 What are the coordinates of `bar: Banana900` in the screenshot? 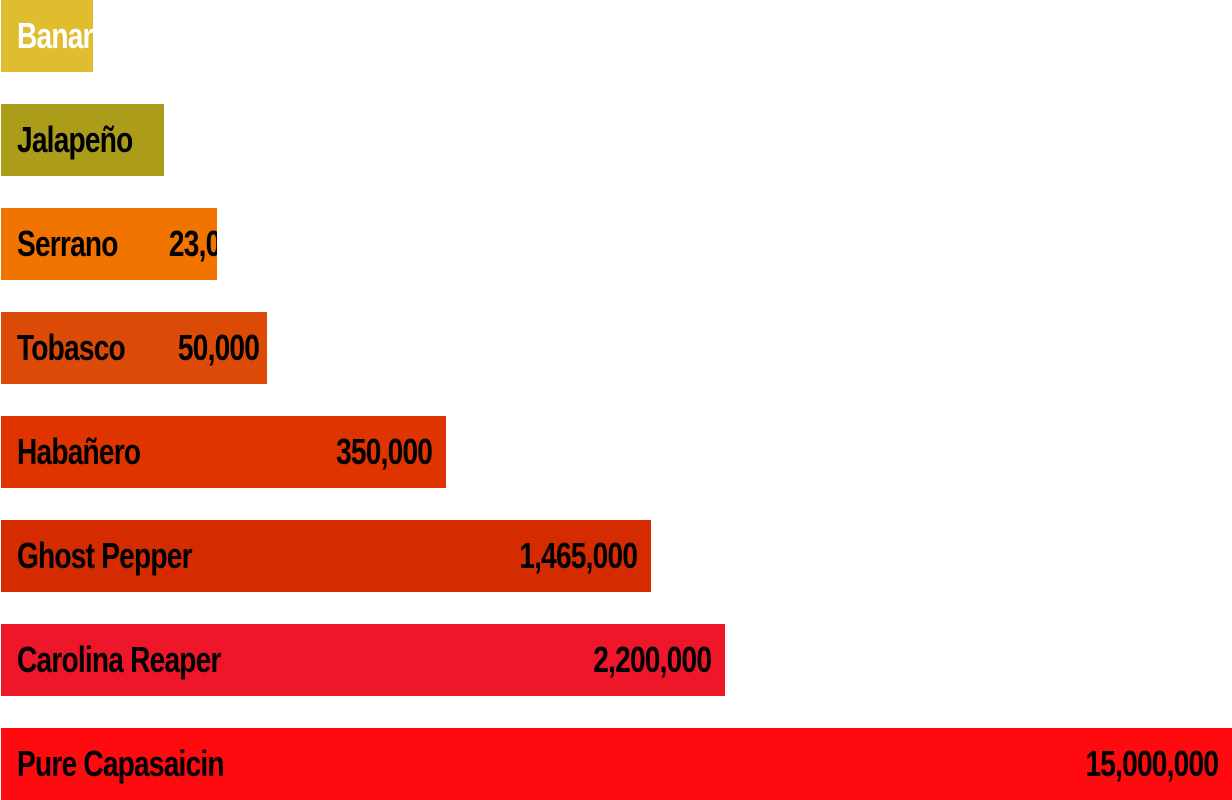 It's located at (47, 36).